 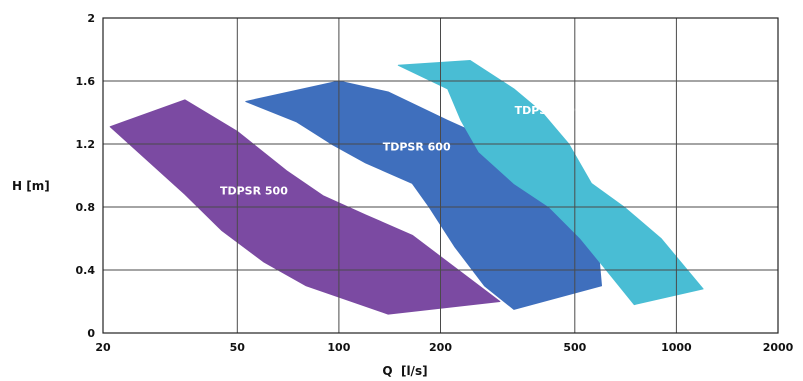 What do you see at coordinates (31, 186) in the screenshot?
I see `y-axis-title: H [m]` at bounding box center [31, 186].